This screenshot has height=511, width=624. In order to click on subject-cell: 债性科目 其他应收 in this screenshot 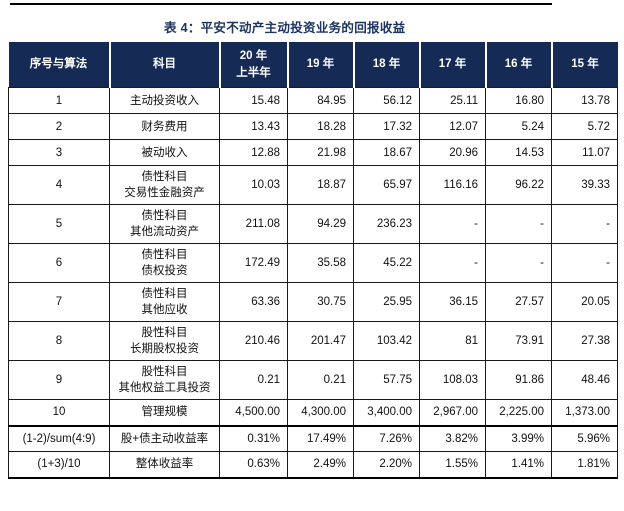, I will do `click(164, 302)`.